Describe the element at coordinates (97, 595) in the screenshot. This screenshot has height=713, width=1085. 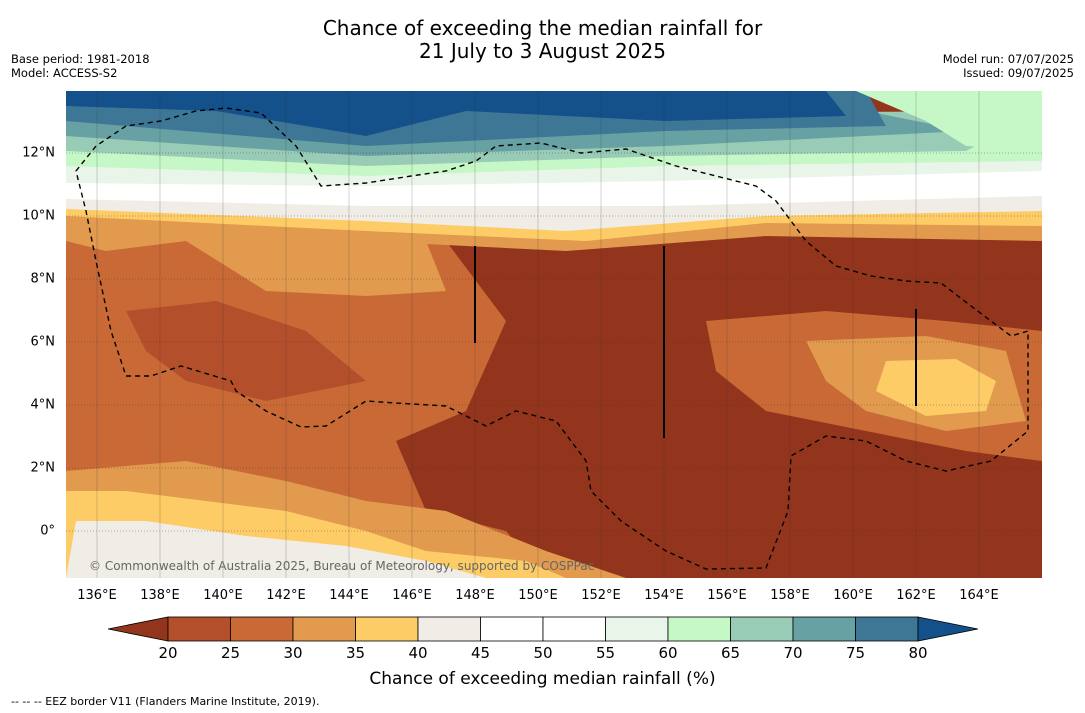
I see `longitude-label: 136°E` at that location.